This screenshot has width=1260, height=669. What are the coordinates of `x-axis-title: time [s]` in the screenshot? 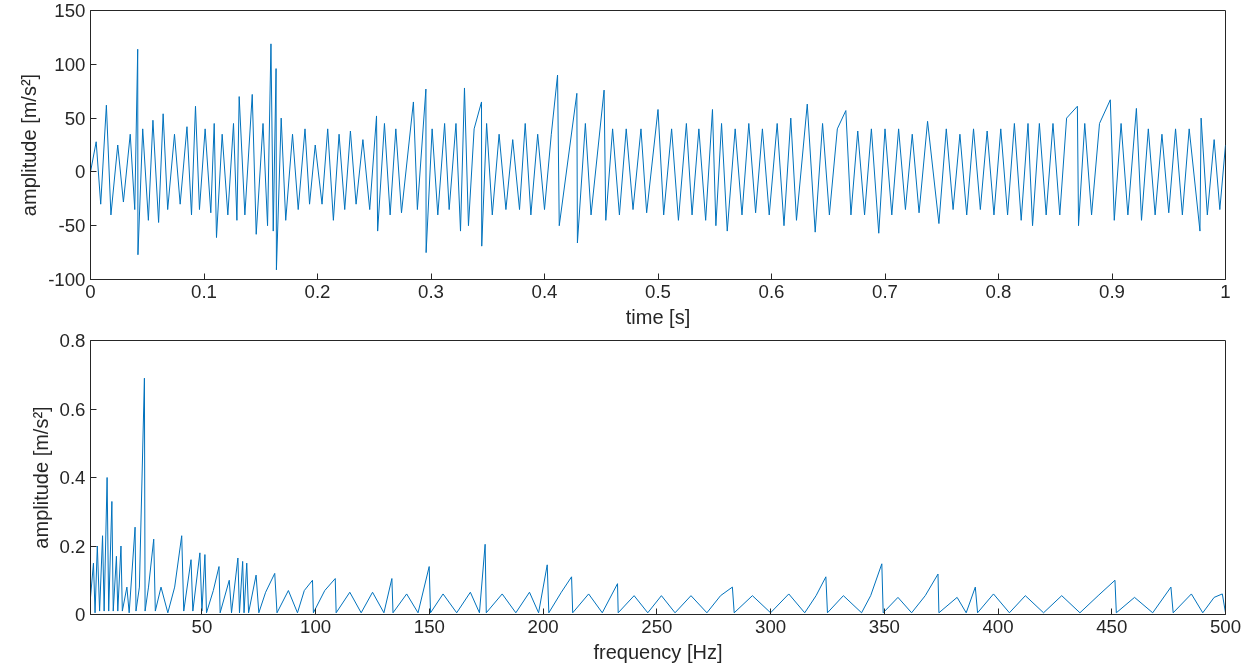 It's located at (658, 316).